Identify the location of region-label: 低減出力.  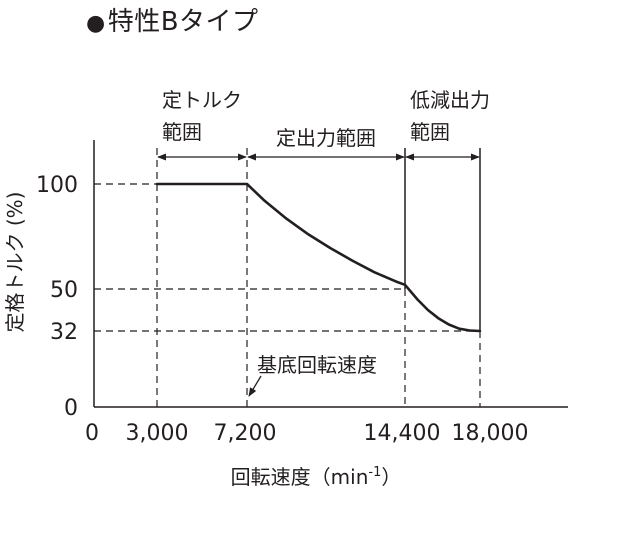
(450, 100).